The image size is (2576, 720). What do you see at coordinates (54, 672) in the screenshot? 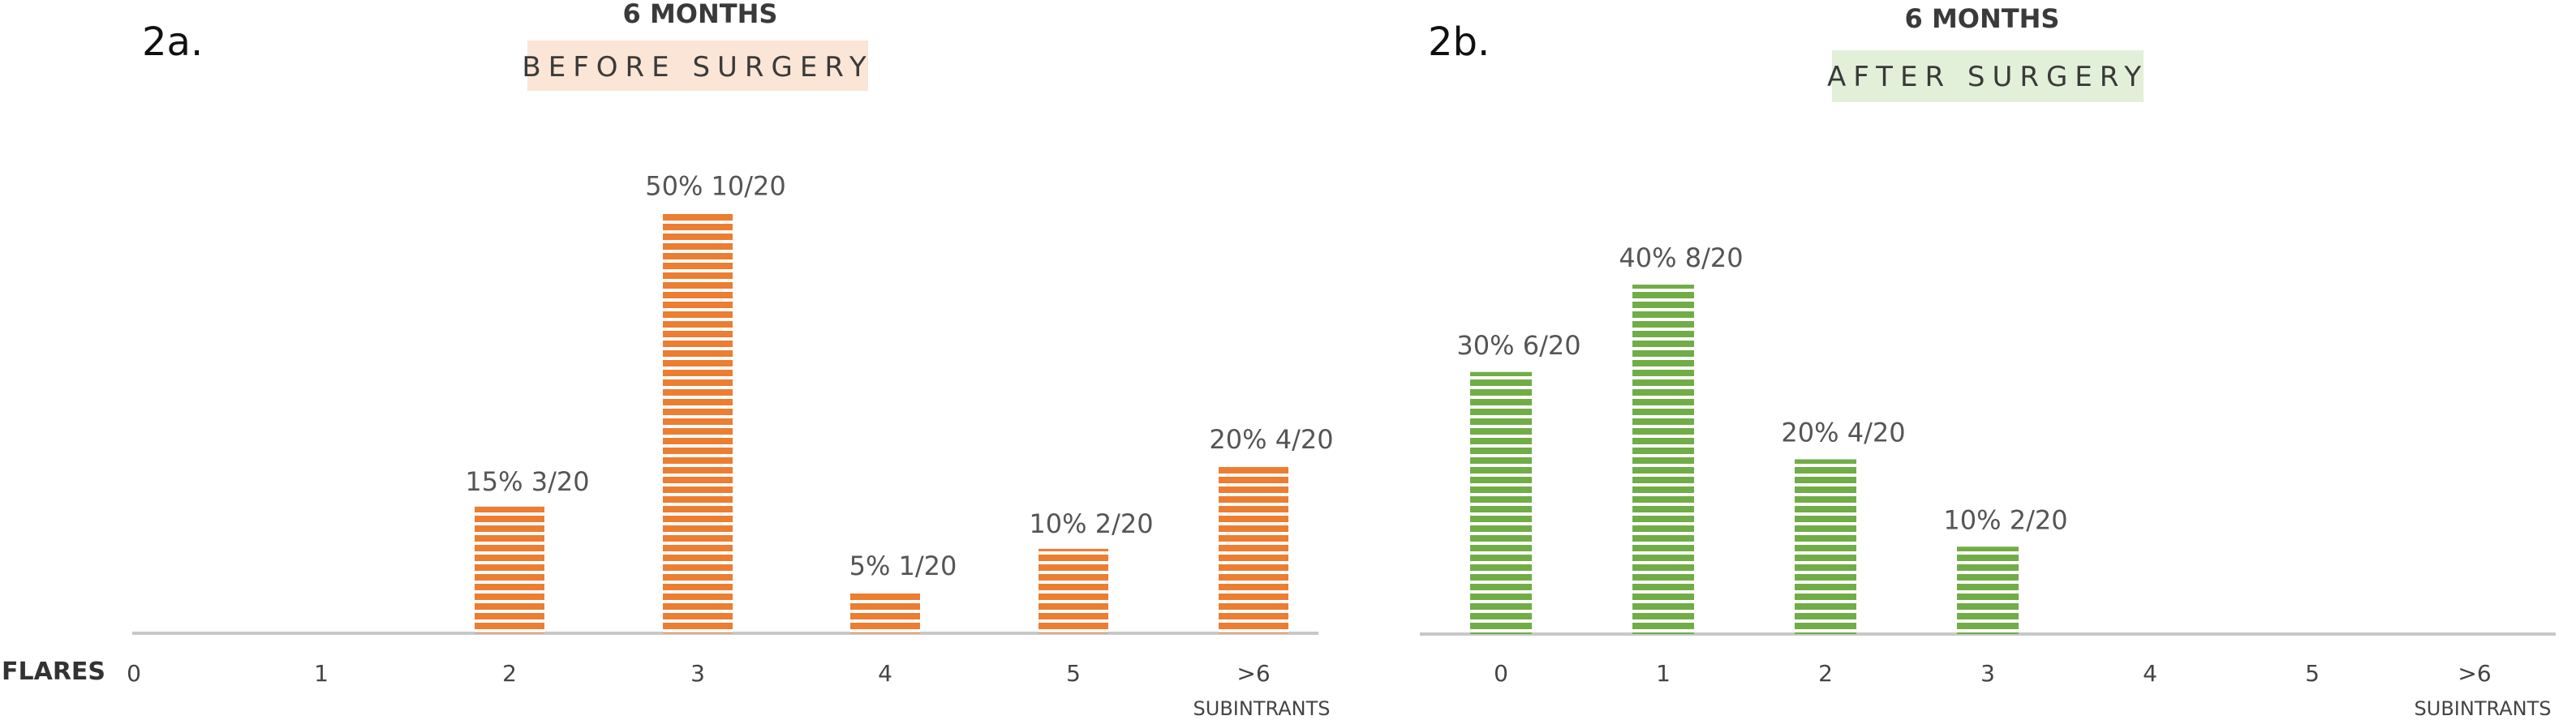
I see `x-axis-label: FLARES` at bounding box center [54, 672].